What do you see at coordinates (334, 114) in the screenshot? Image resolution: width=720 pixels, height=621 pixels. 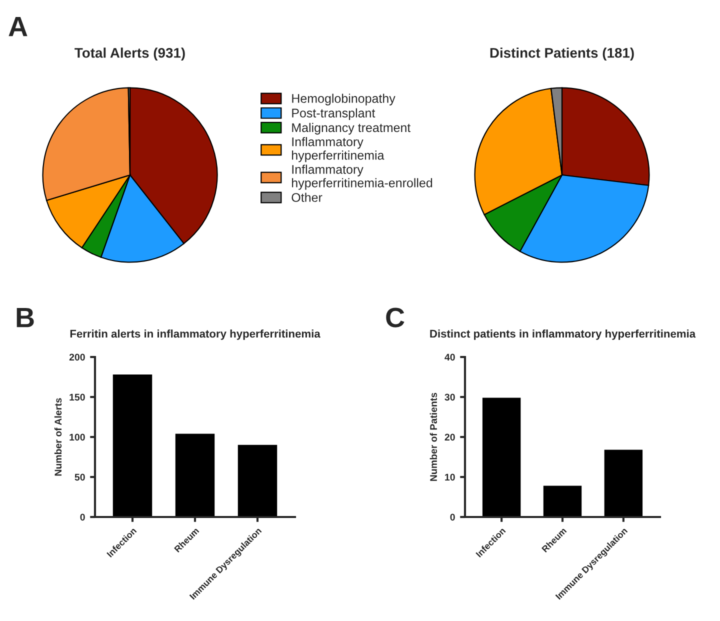 I see `legend-label: Post-transplant` at bounding box center [334, 114].